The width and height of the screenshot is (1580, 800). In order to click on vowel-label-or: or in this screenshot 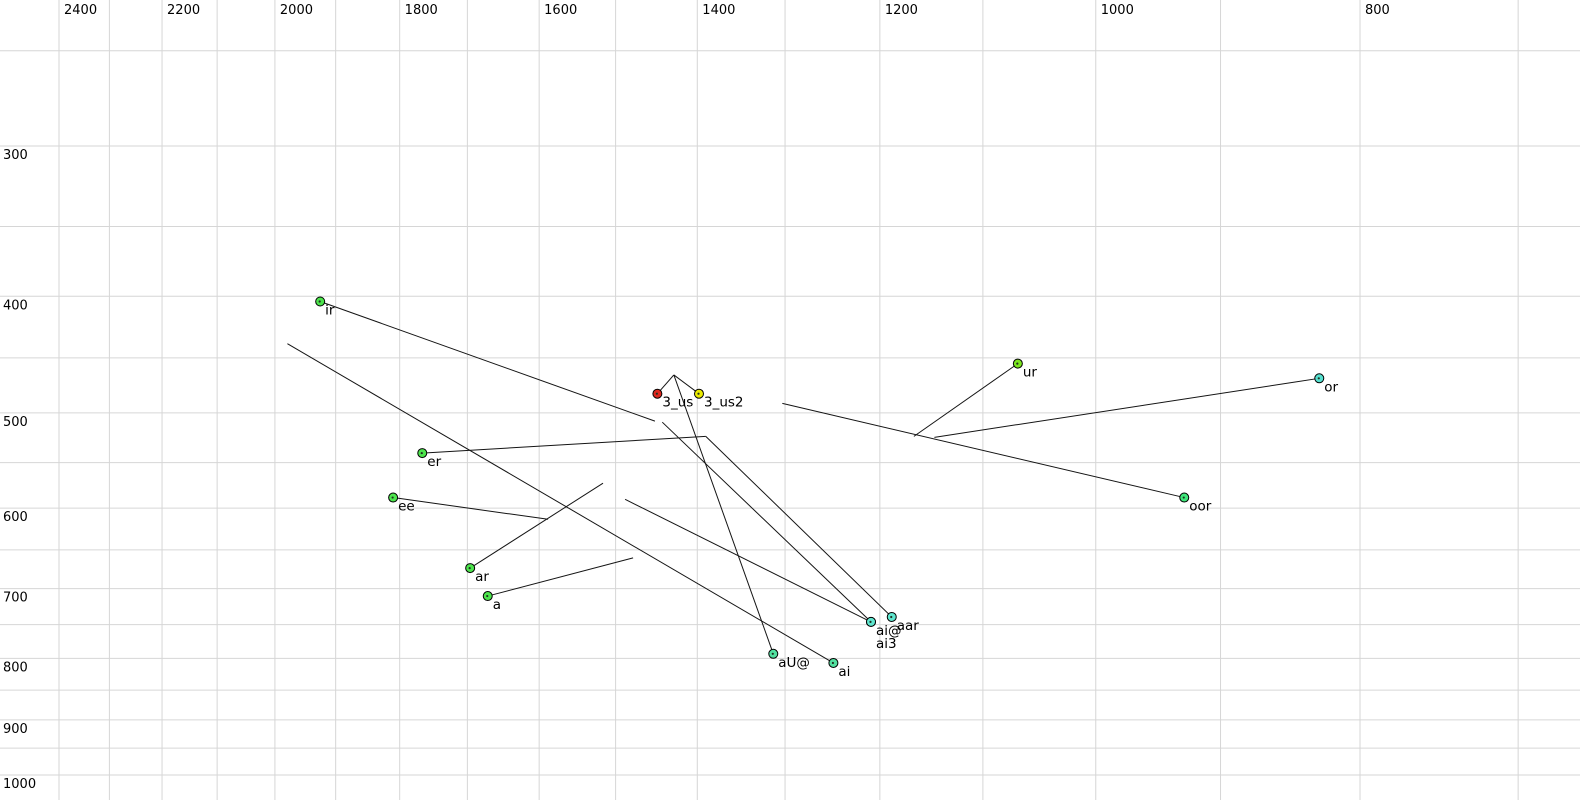, I will do `click(1331, 387)`.